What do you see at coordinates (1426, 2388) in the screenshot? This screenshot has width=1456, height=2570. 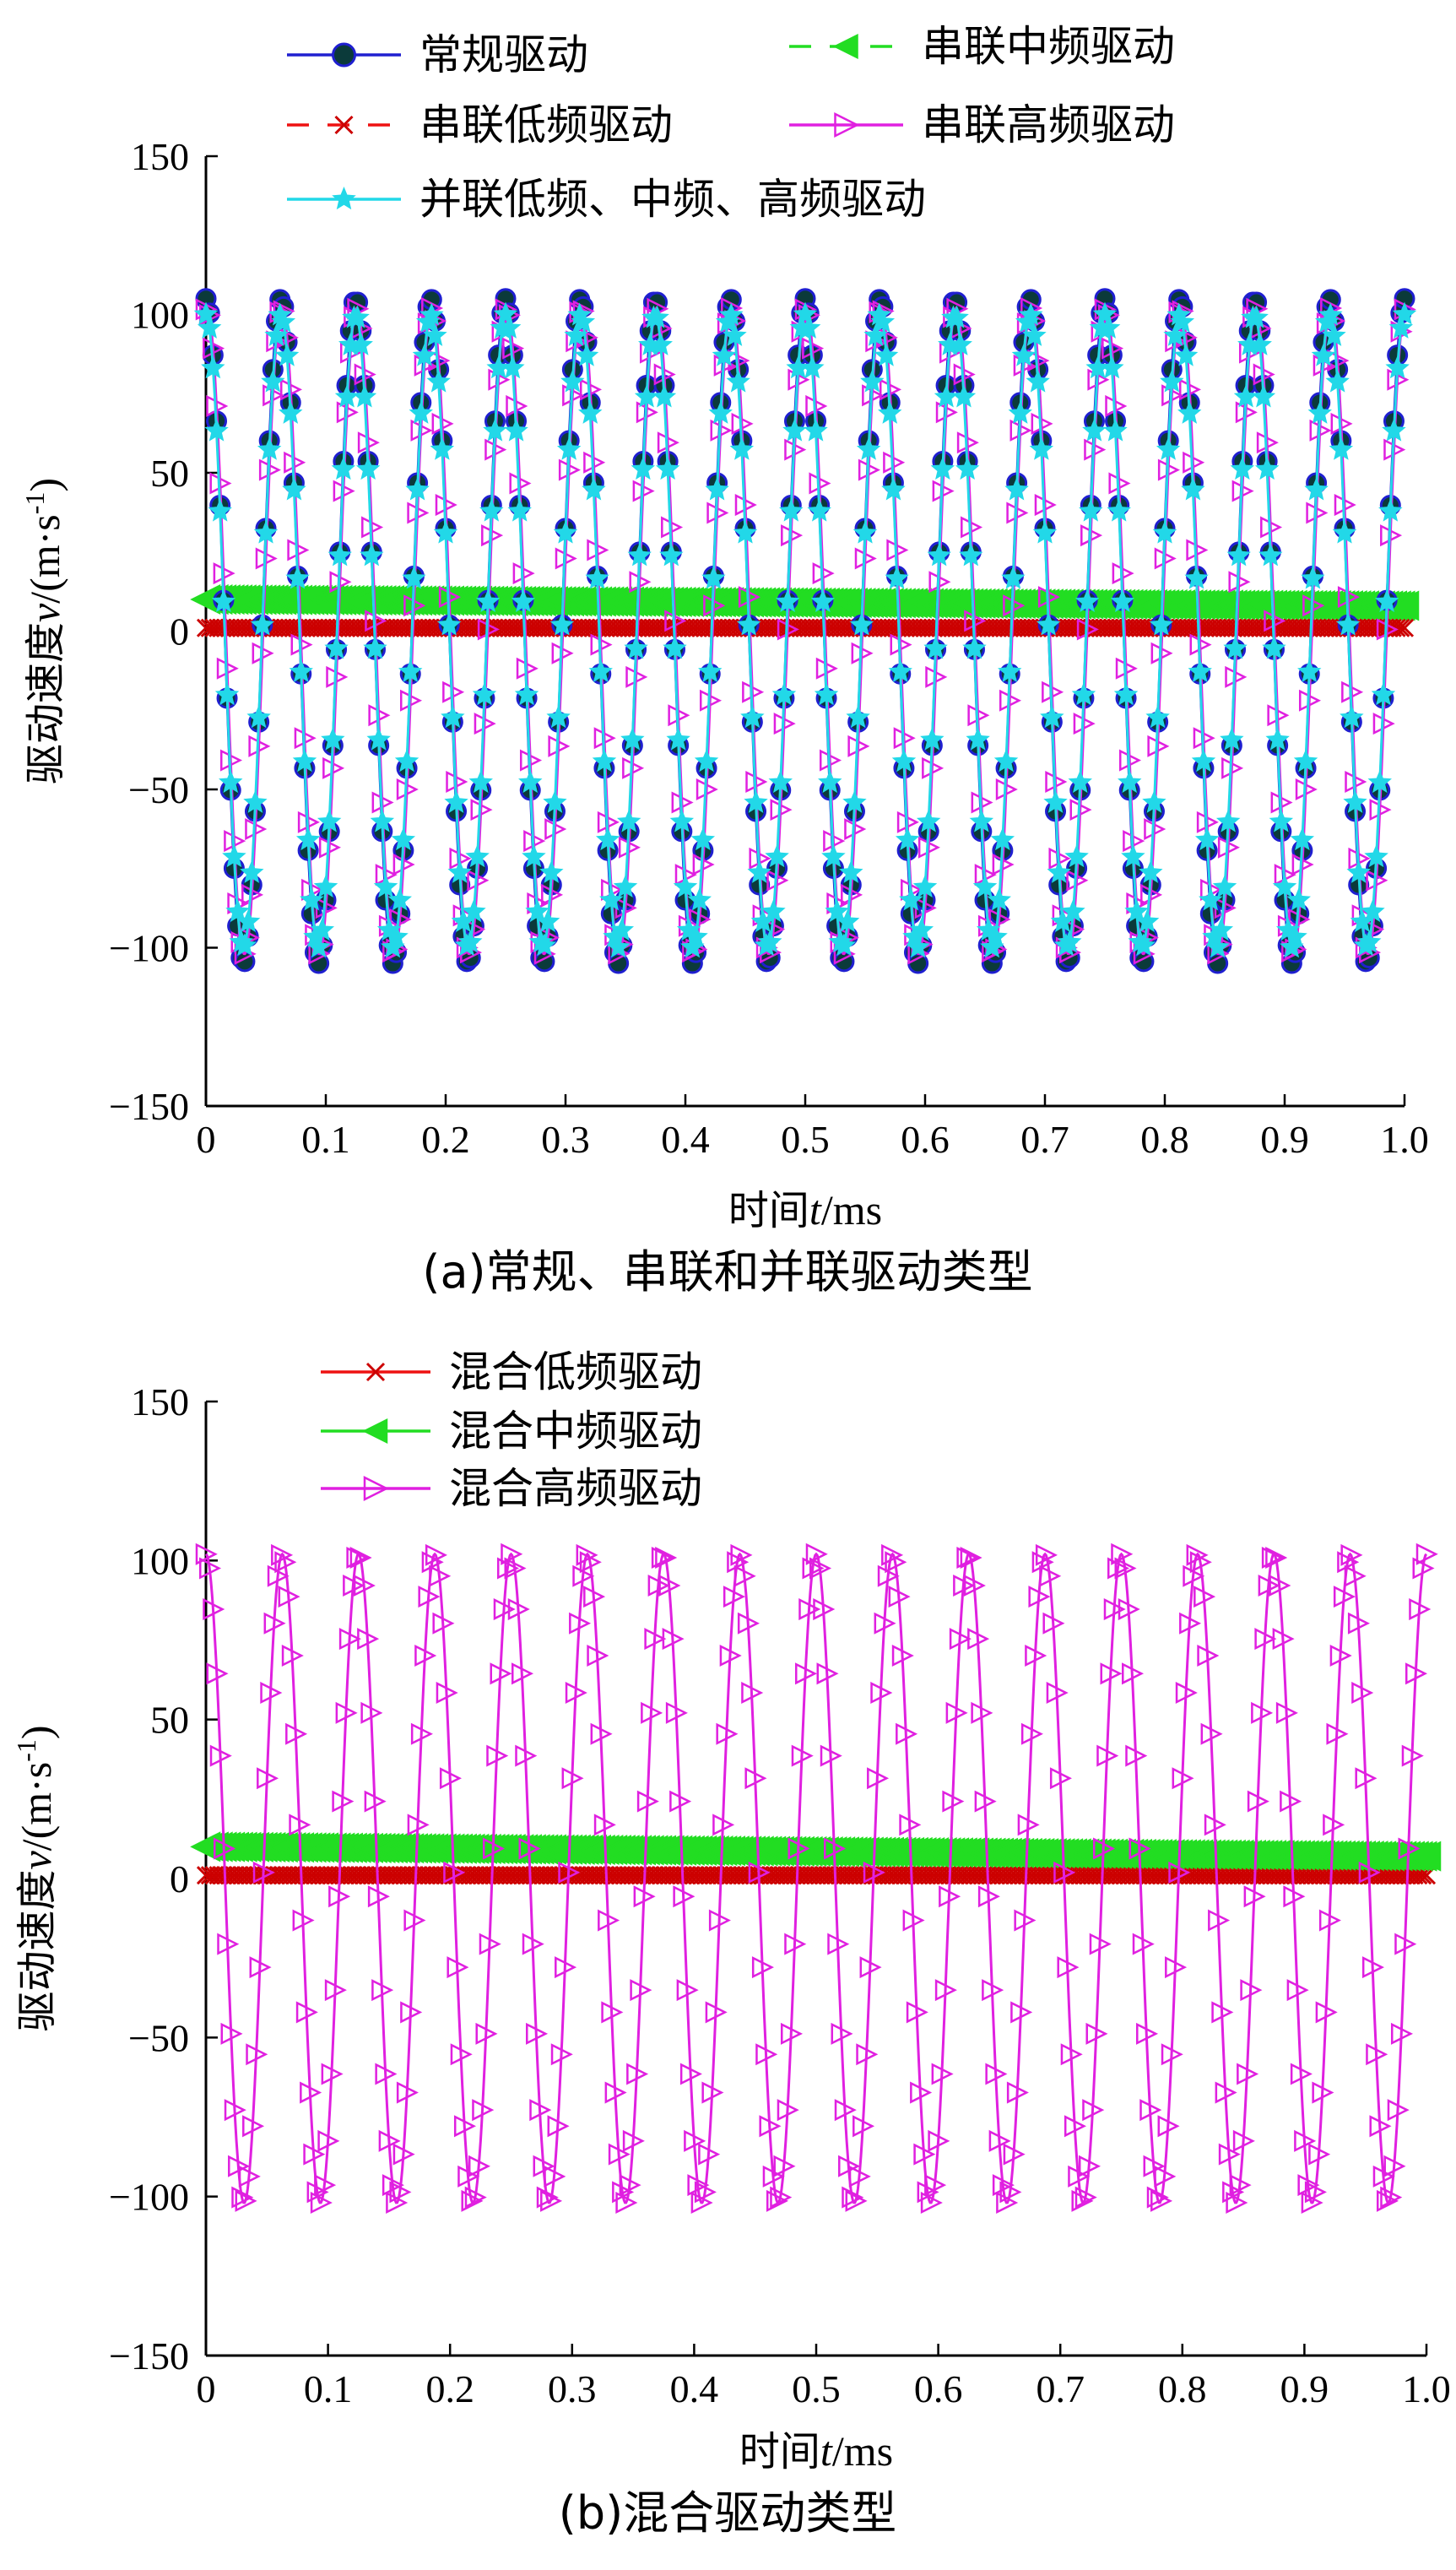 I see `x-tick-label: 1.0` at bounding box center [1426, 2388].